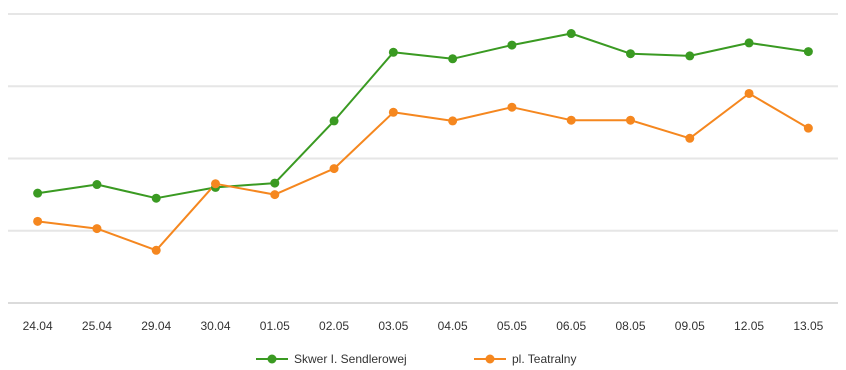 This screenshot has width=846, height=370. What do you see at coordinates (512, 326) in the screenshot?
I see `x-tick-label: 05.05` at bounding box center [512, 326].